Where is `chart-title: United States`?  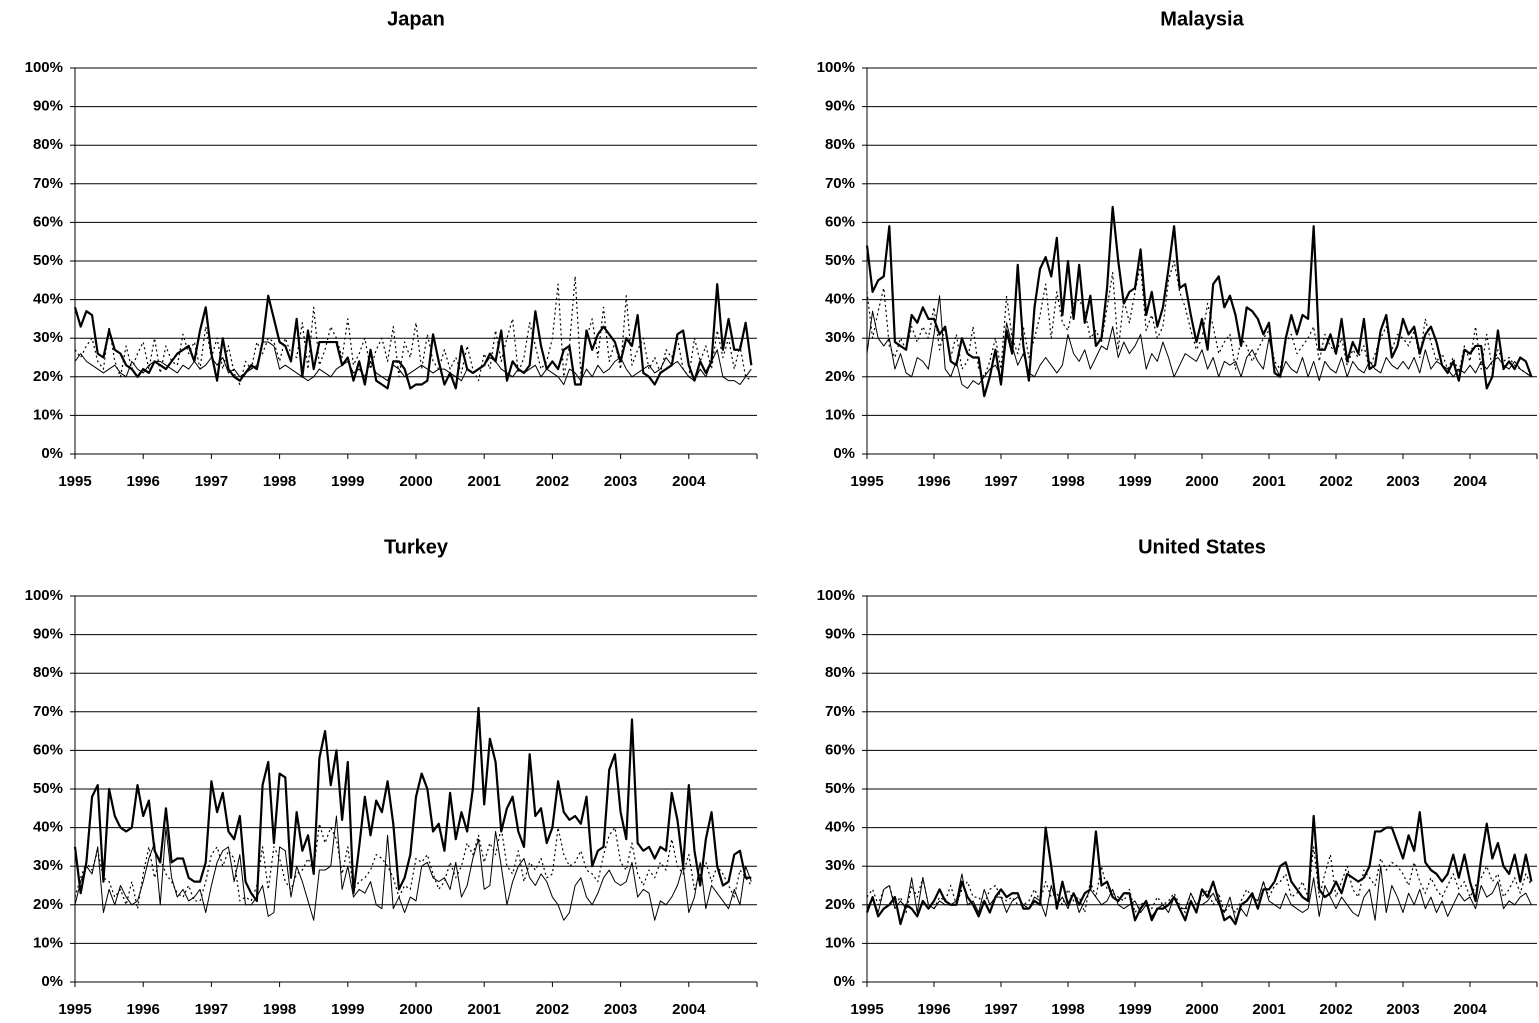
chart-title: United States is located at coordinates (1202, 547).